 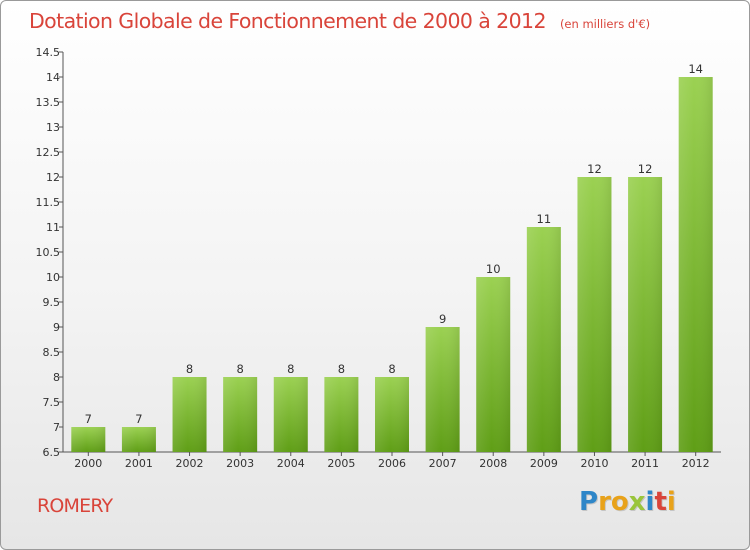 What do you see at coordinates (75, 506) in the screenshot?
I see `place-name: ROMERY` at bounding box center [75, 506].